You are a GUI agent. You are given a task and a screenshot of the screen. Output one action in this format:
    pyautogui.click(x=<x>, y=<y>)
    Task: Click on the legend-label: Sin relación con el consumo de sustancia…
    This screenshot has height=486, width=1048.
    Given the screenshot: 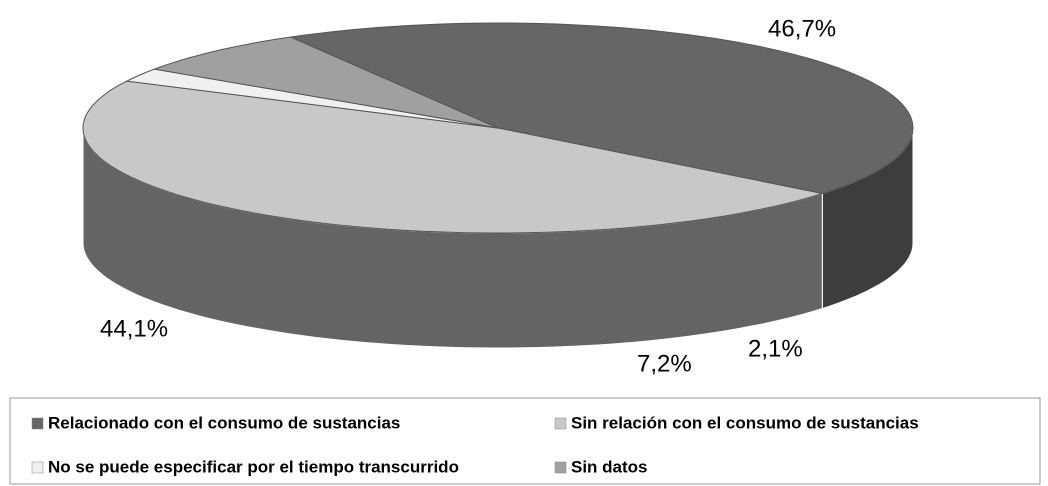 What is the action you would take?
    pyautogui.click(x=745, y=422)
    